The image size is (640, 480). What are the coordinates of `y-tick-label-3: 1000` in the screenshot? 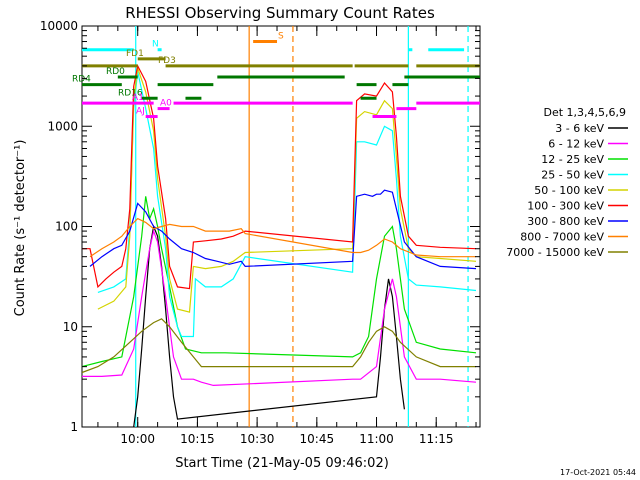 It's located at (62, 126).